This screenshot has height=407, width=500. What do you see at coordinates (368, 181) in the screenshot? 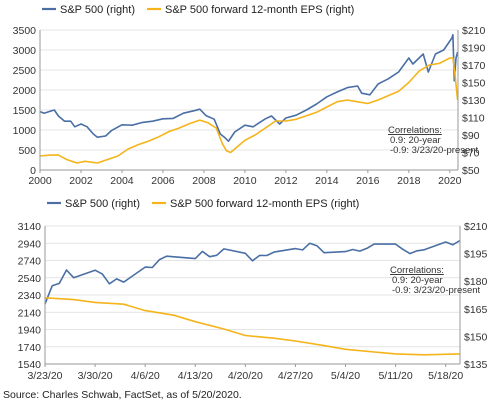
I see `x-tick-label: 2016` at bounding box center [368, 181].